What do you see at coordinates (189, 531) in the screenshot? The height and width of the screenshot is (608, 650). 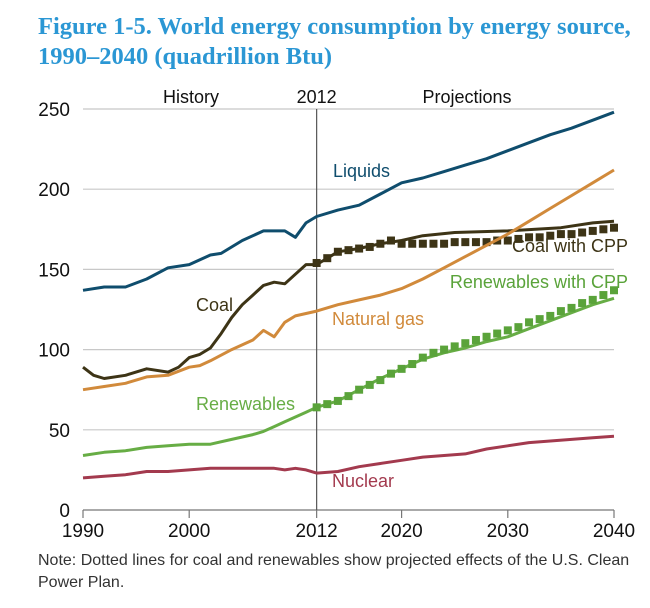 I see `x-tick-label: 2000` at bounding box center [189, 531].